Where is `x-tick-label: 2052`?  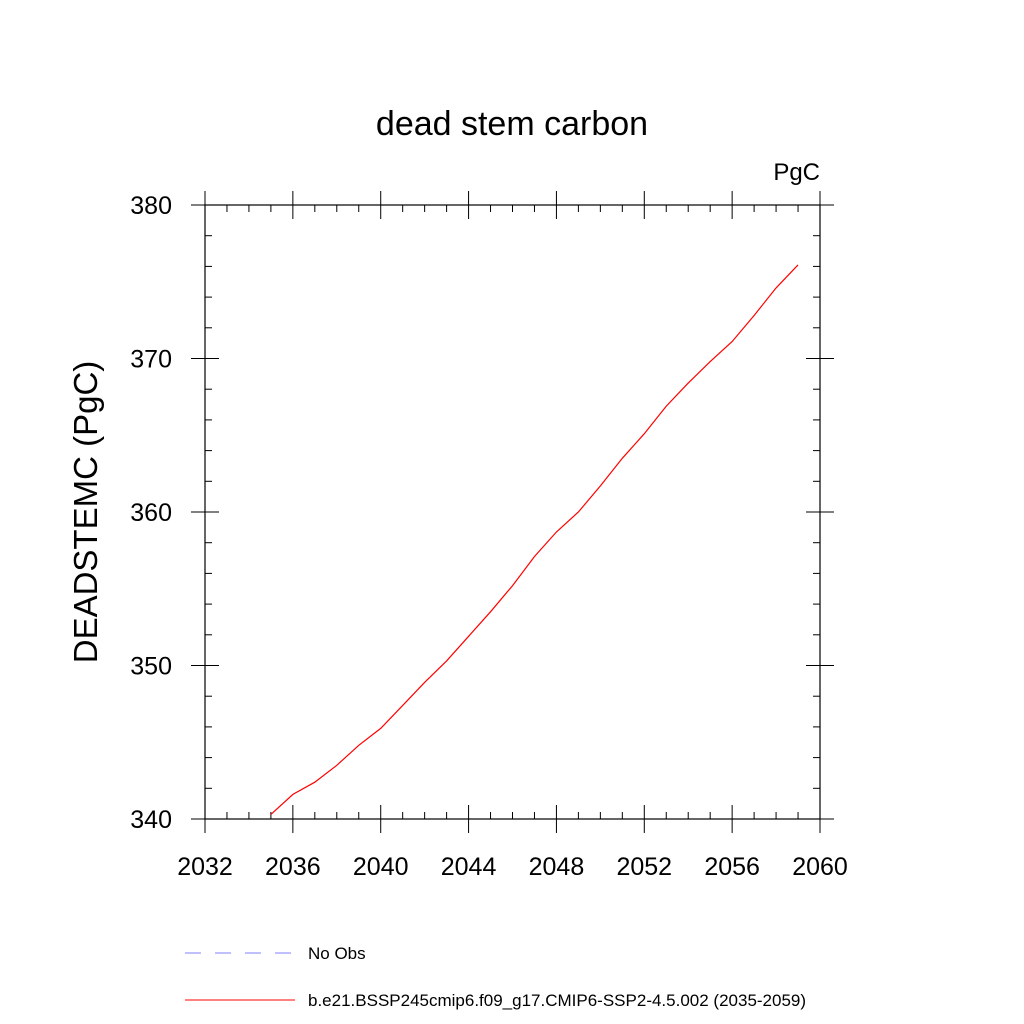
x-tick-label: 2052 is located at coordinates (644, 867).